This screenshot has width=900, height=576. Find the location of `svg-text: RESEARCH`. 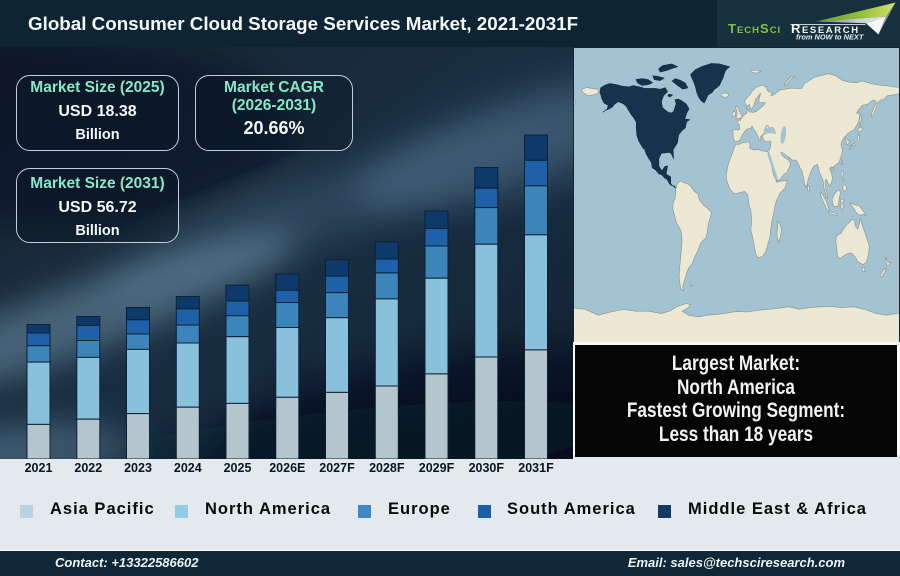

svg-text: RESEARCH is located at coordinates (825, 28).